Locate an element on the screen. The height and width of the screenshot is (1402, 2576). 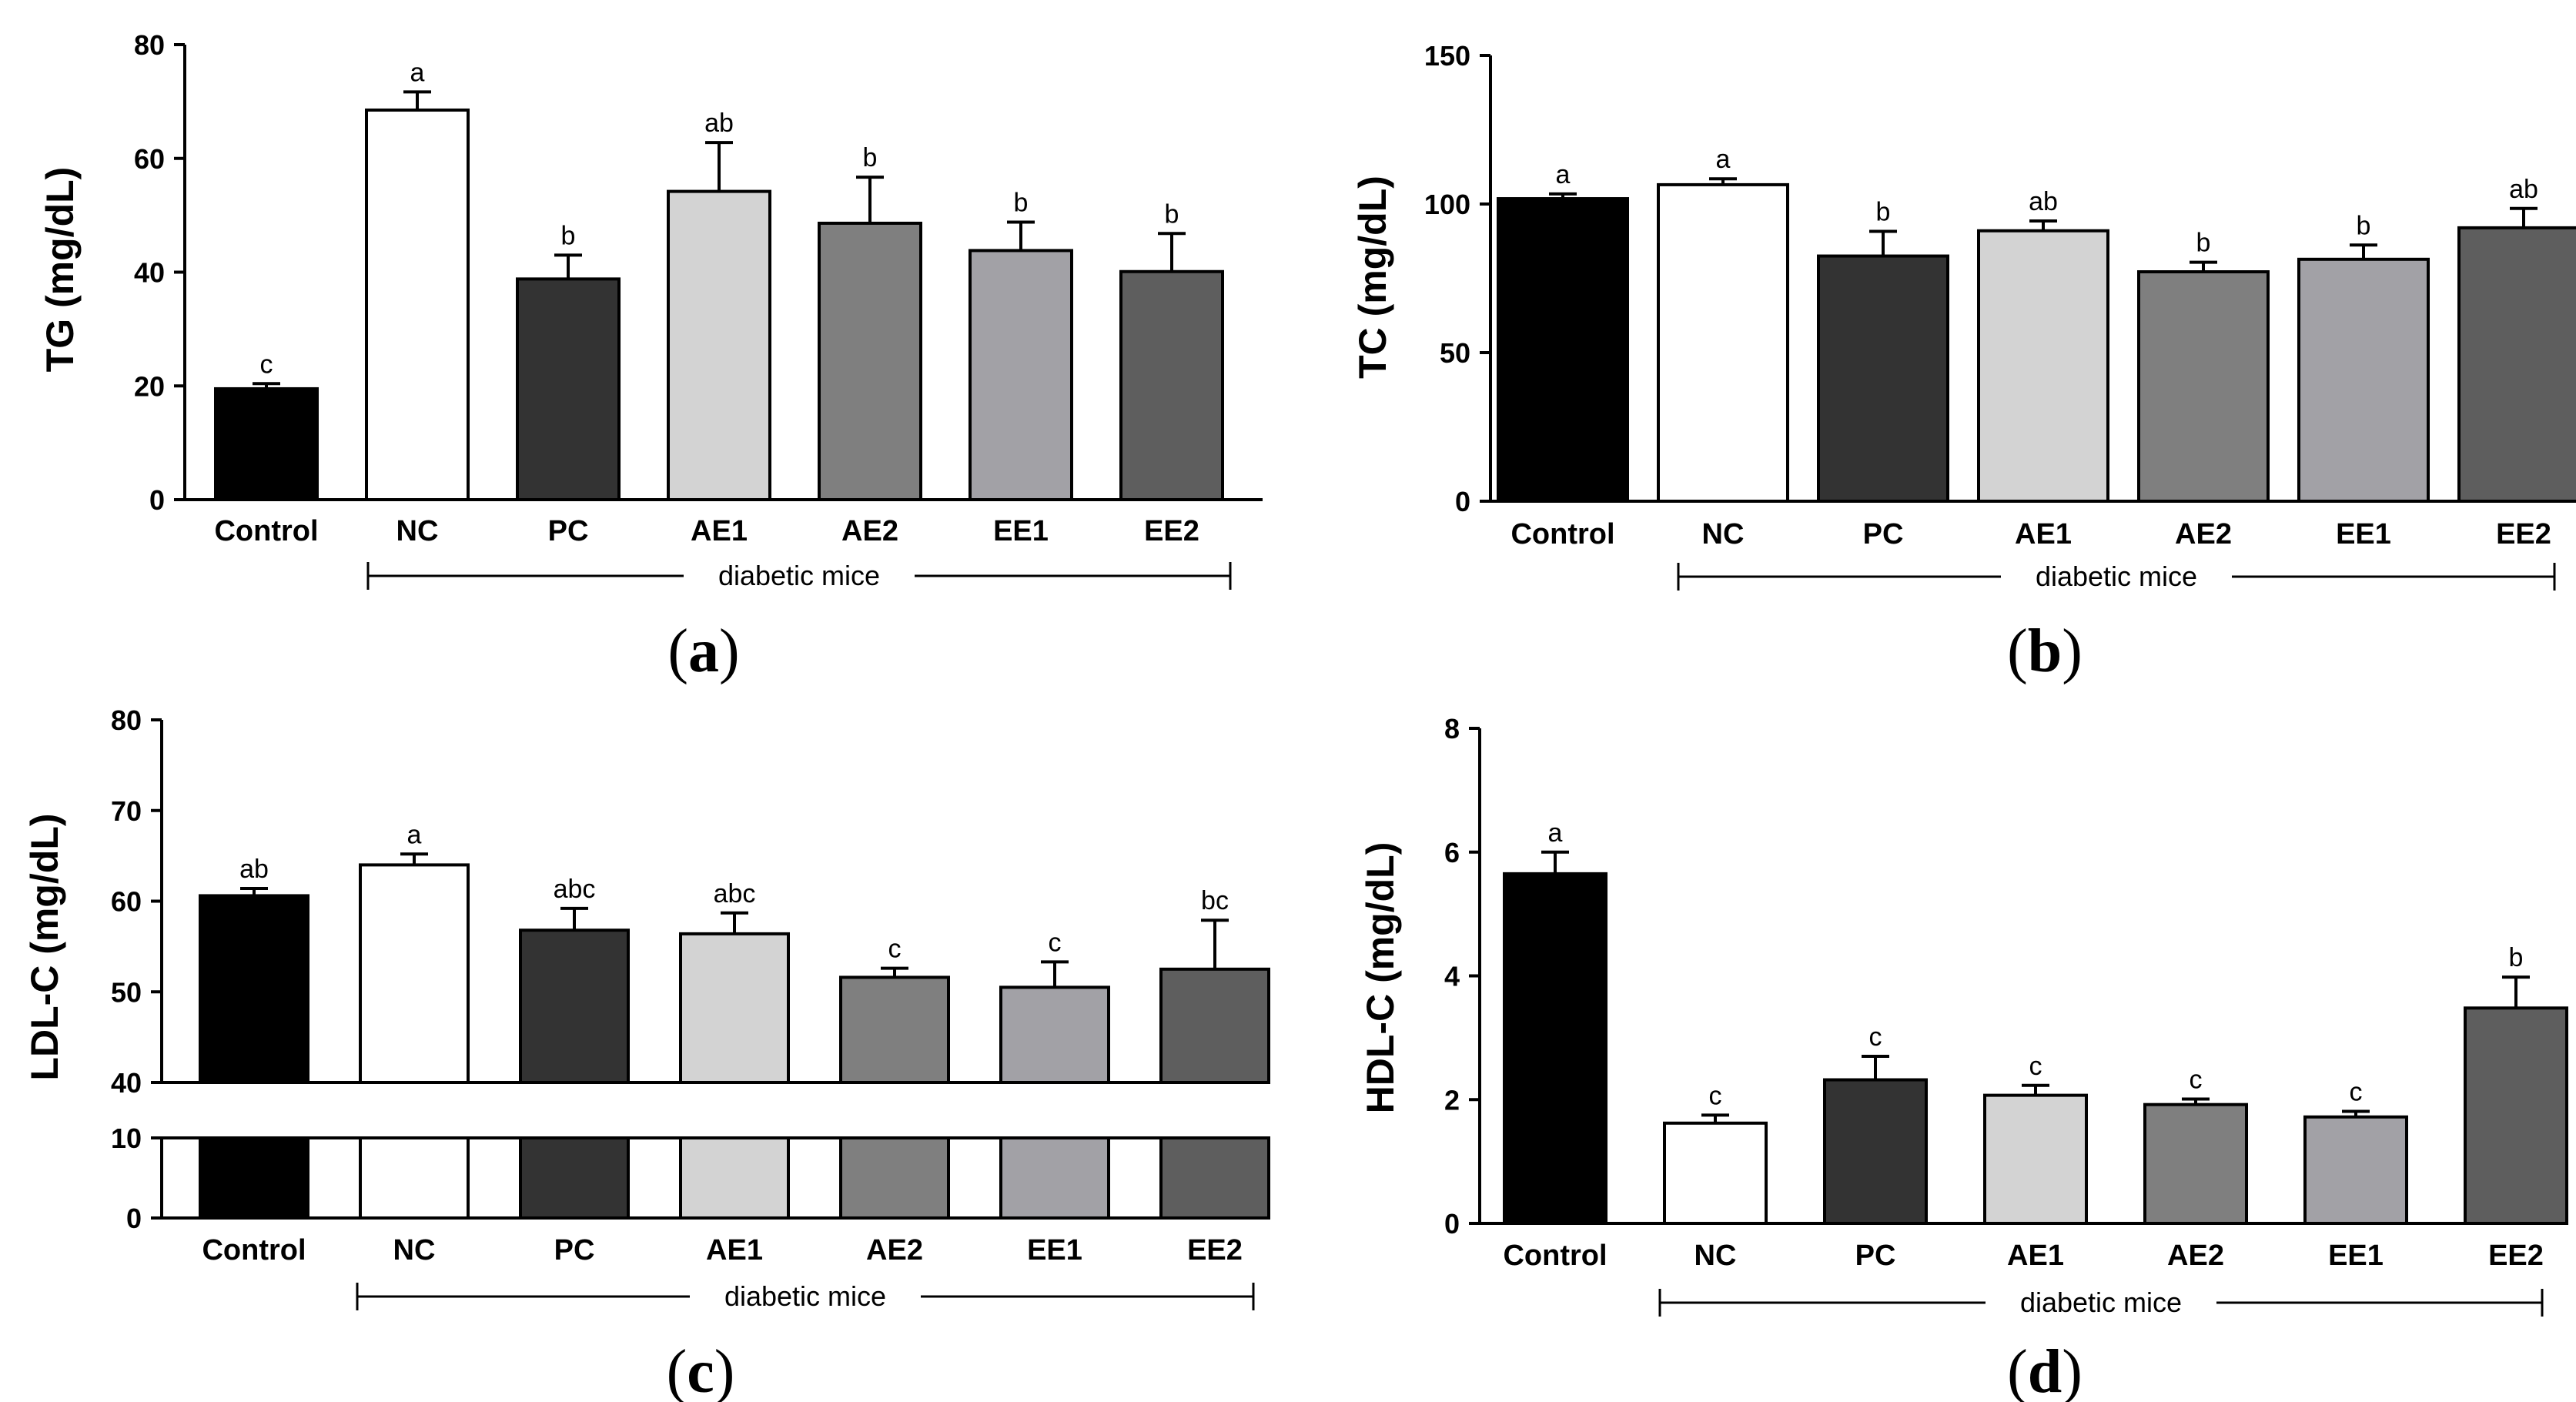
y-axis-label: HDL-C (mg/dL) is located at coordinates (1380, 978).